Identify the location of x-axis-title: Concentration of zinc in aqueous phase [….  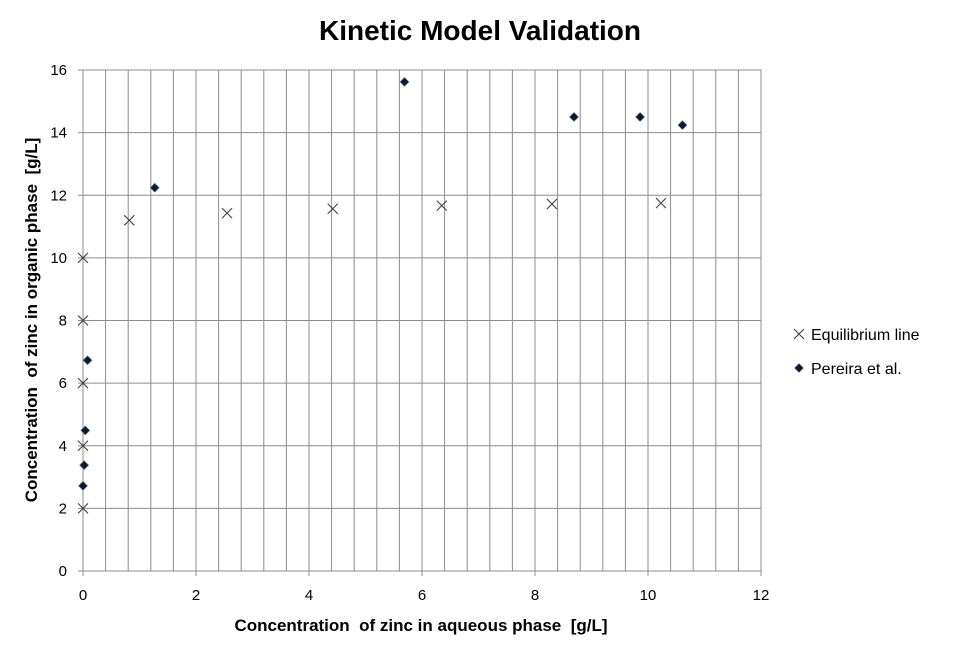
(420, 625).